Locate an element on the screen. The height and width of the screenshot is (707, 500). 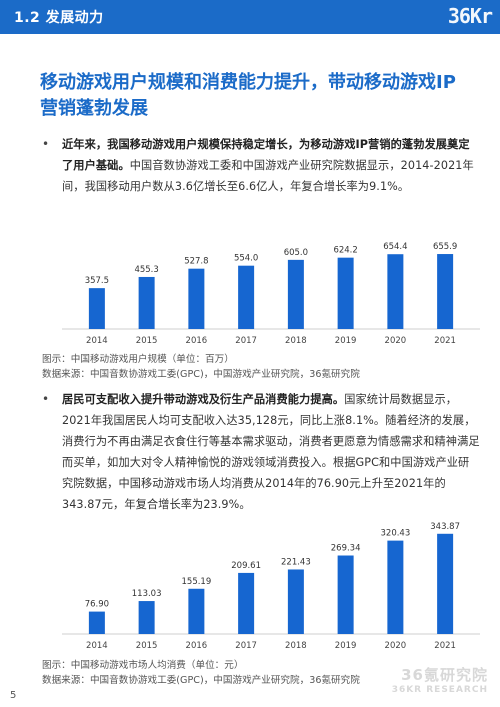
data-label-2019: 269.34 is located at coordinates (346, 549).